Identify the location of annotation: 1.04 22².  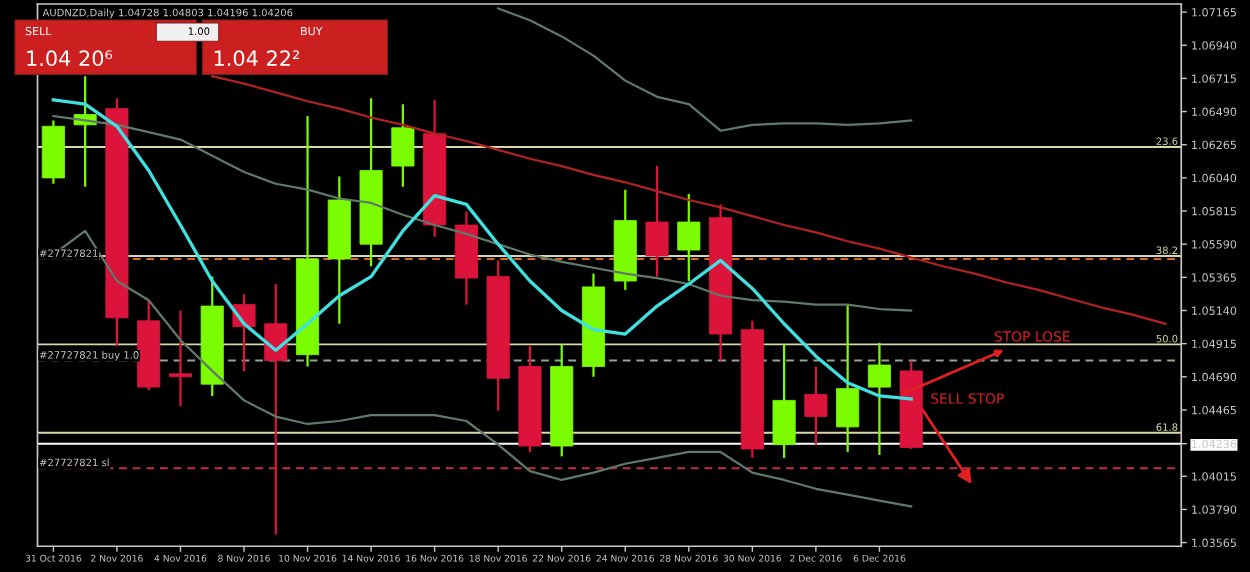
(257, 58).